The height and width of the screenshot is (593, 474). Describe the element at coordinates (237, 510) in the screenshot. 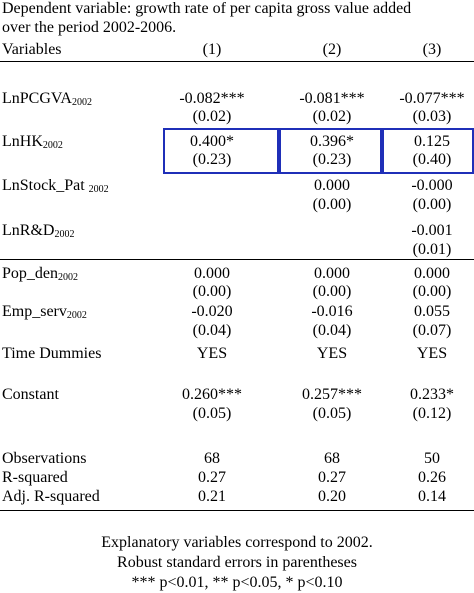

I see `bottom-rule` at that location.